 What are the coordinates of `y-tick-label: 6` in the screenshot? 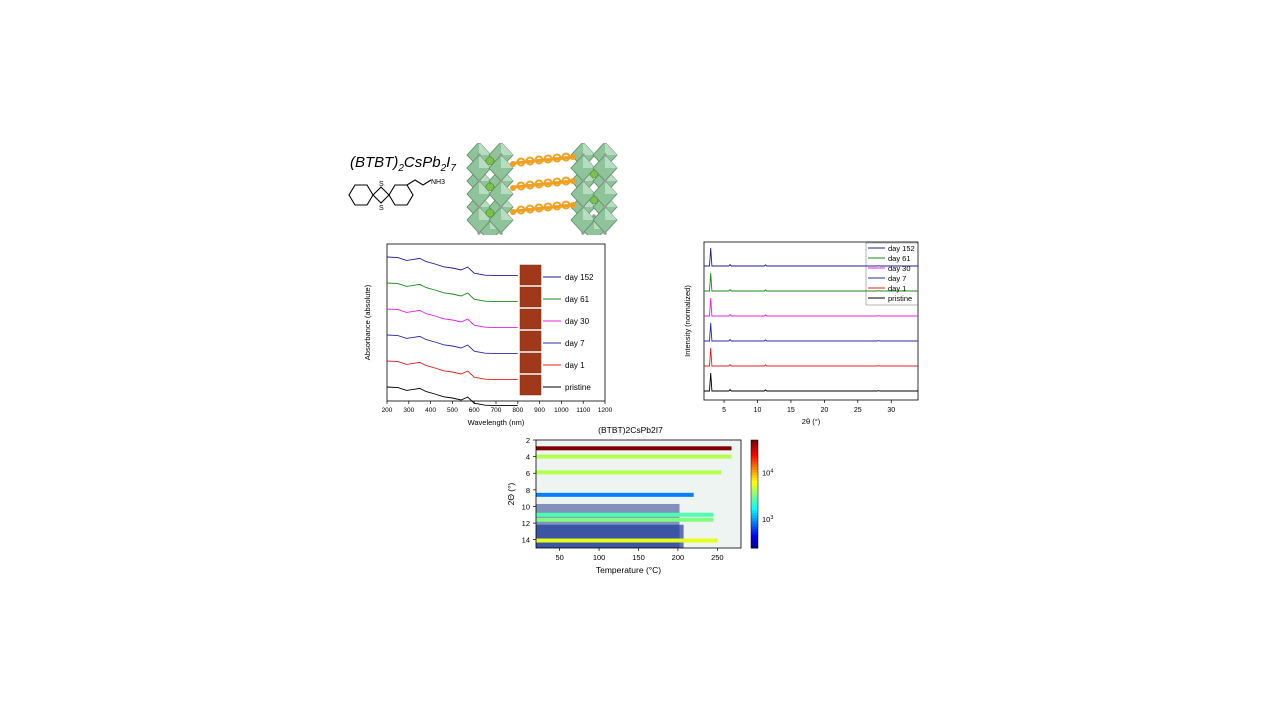 It's located at (528, 473).